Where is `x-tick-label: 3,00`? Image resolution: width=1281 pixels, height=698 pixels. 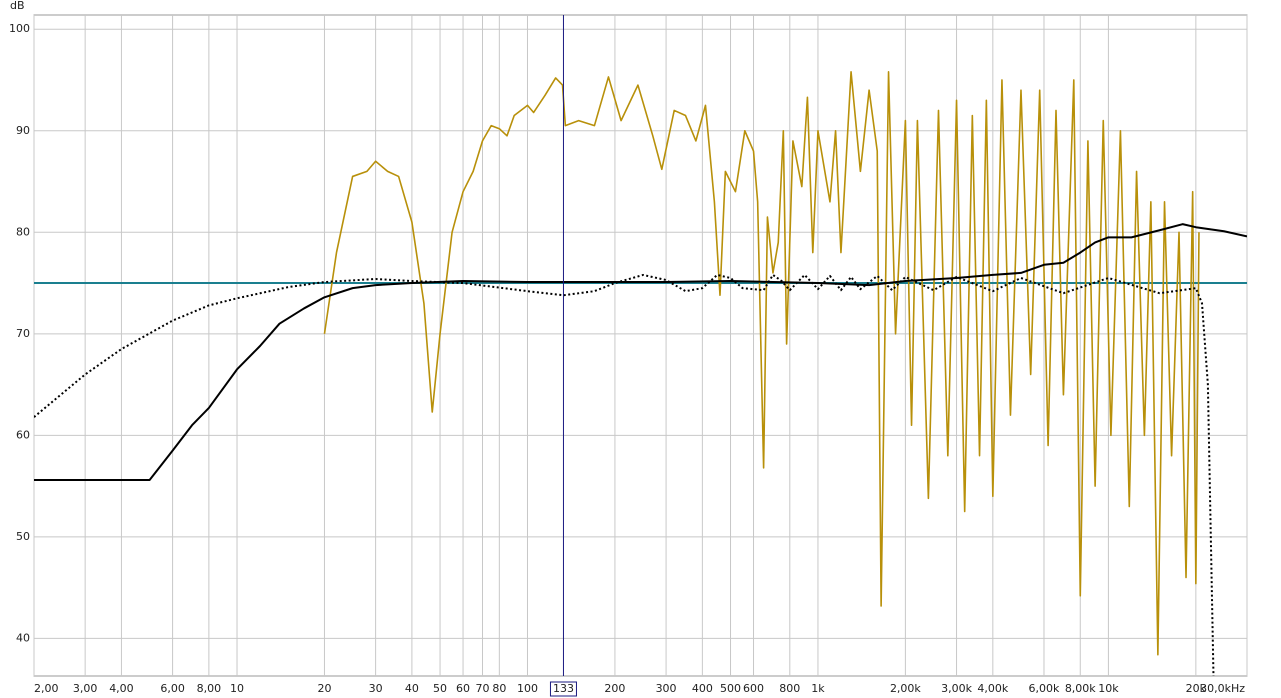 x-tick-label: 3,00 is located at coordinates (85, 688).